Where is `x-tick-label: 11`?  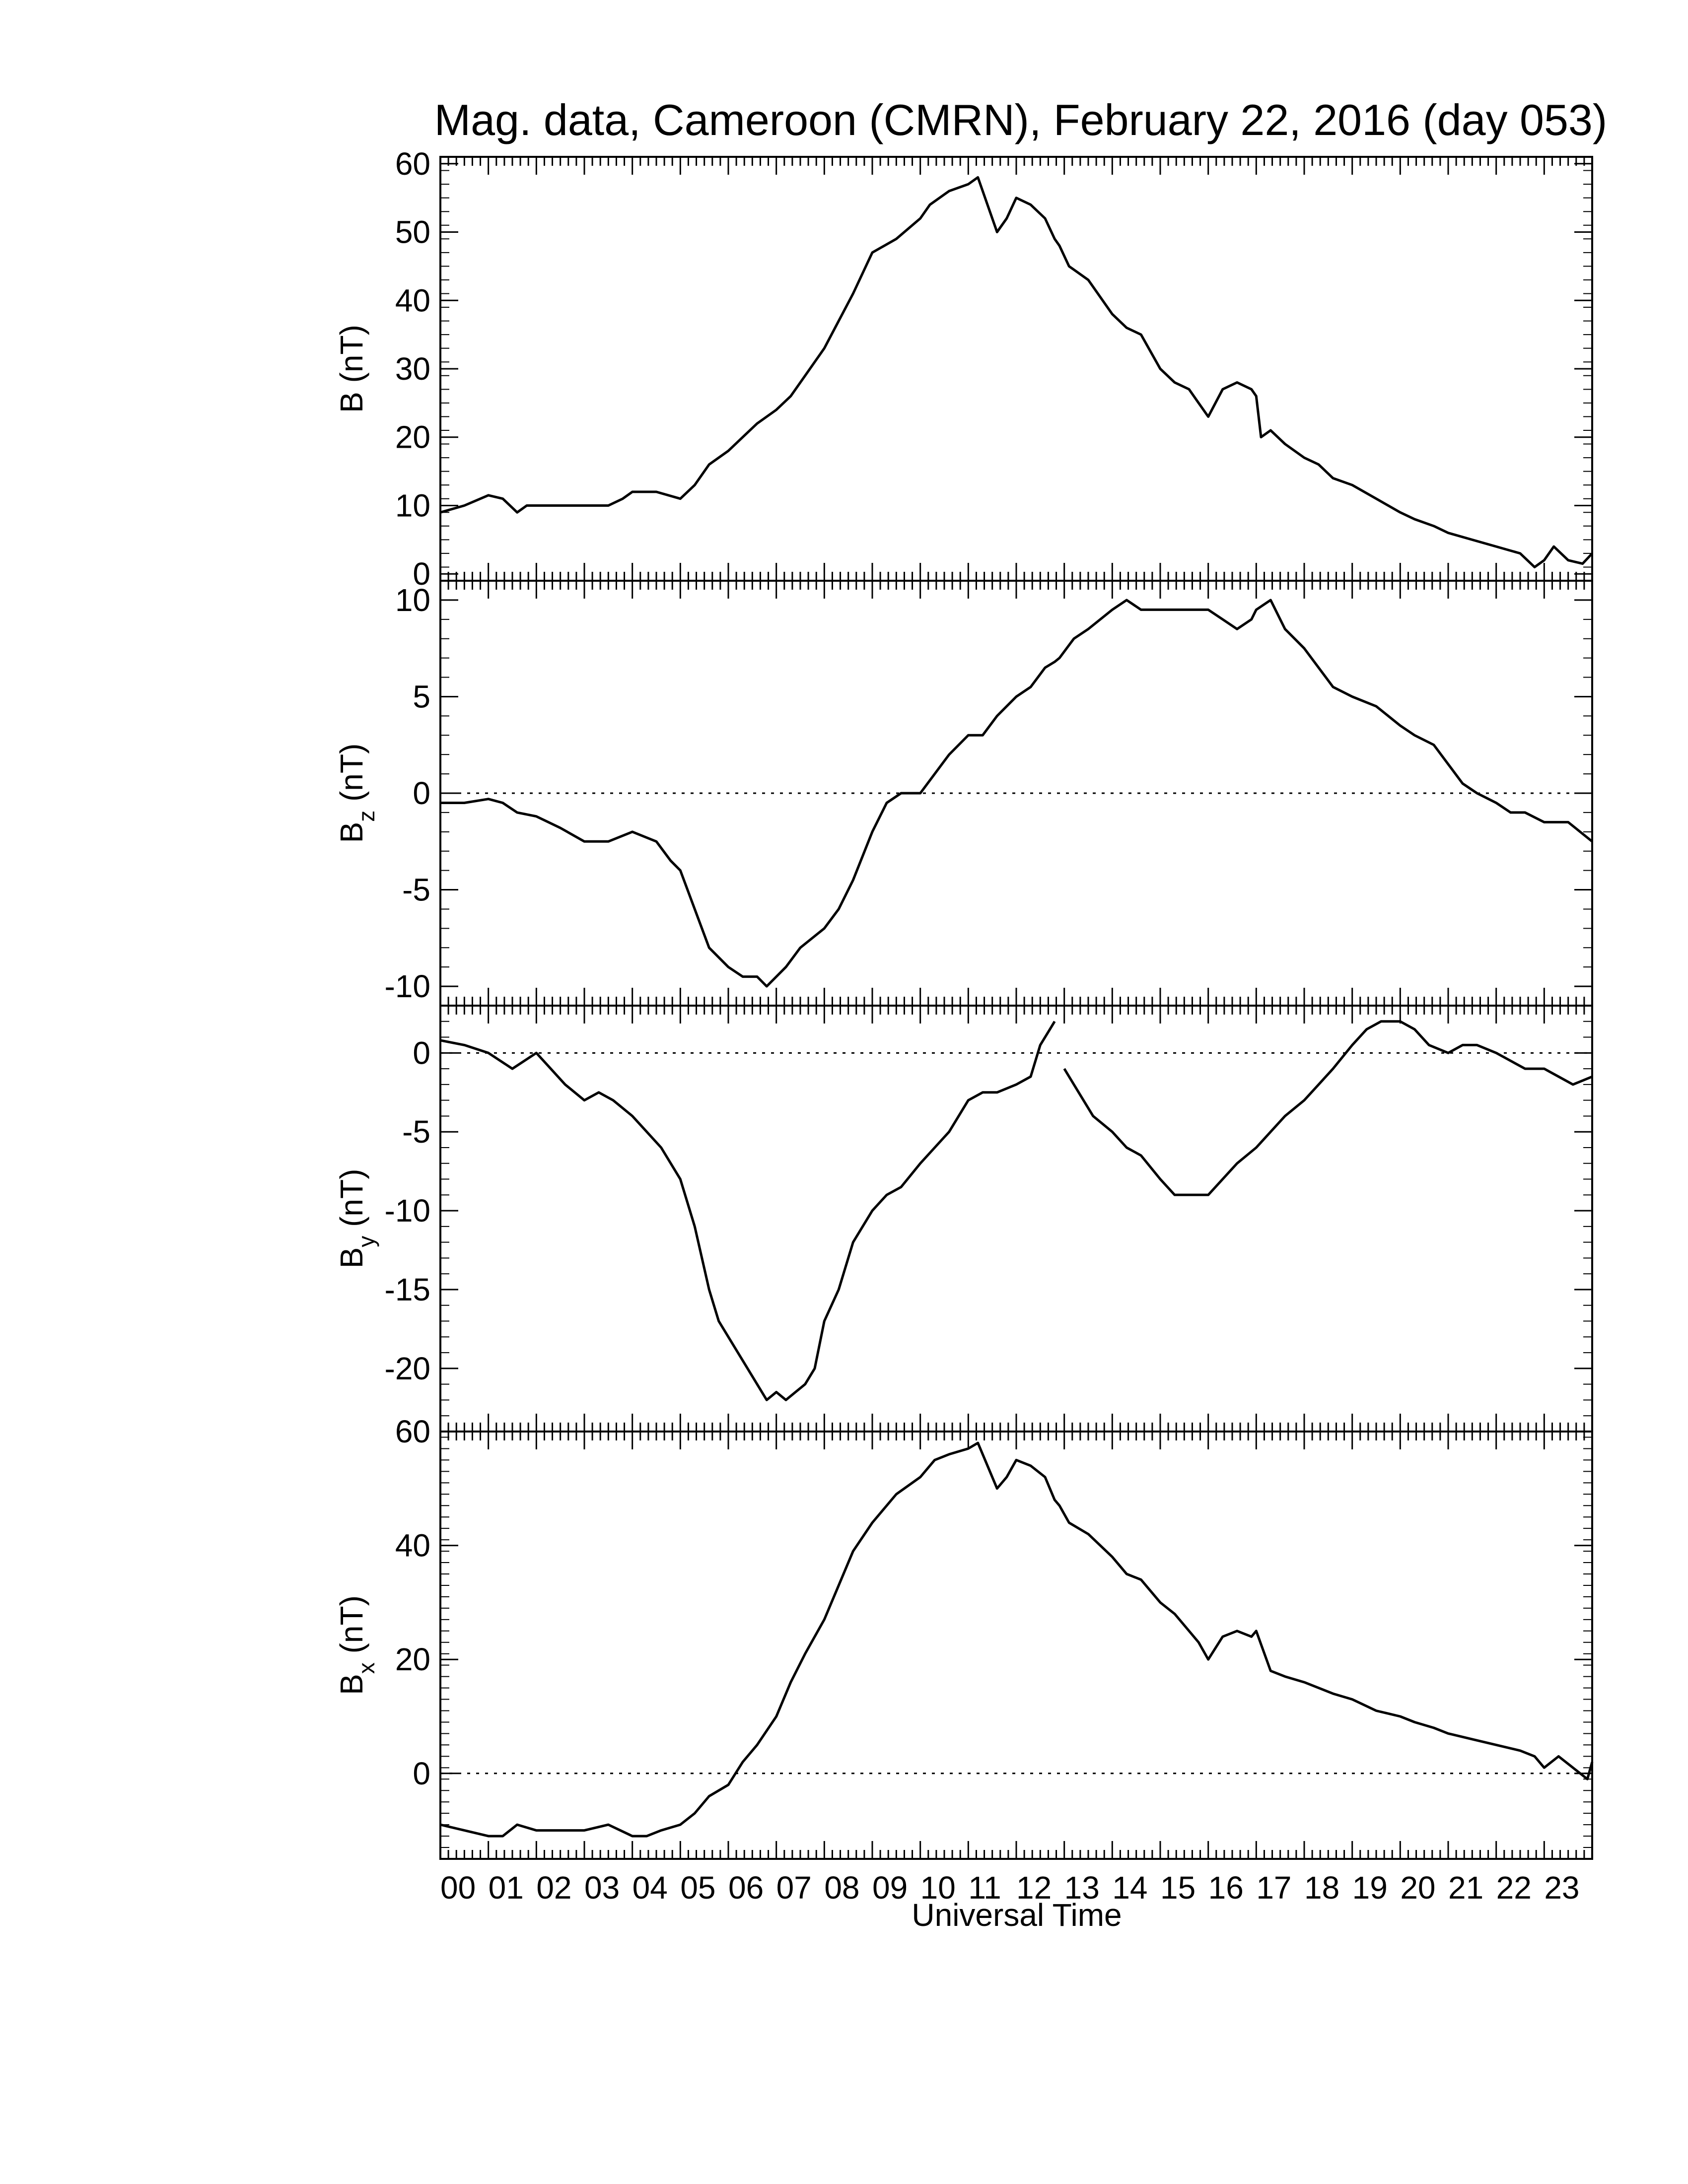 x-tick-label: 11 is located at coordinates (984, 1888).